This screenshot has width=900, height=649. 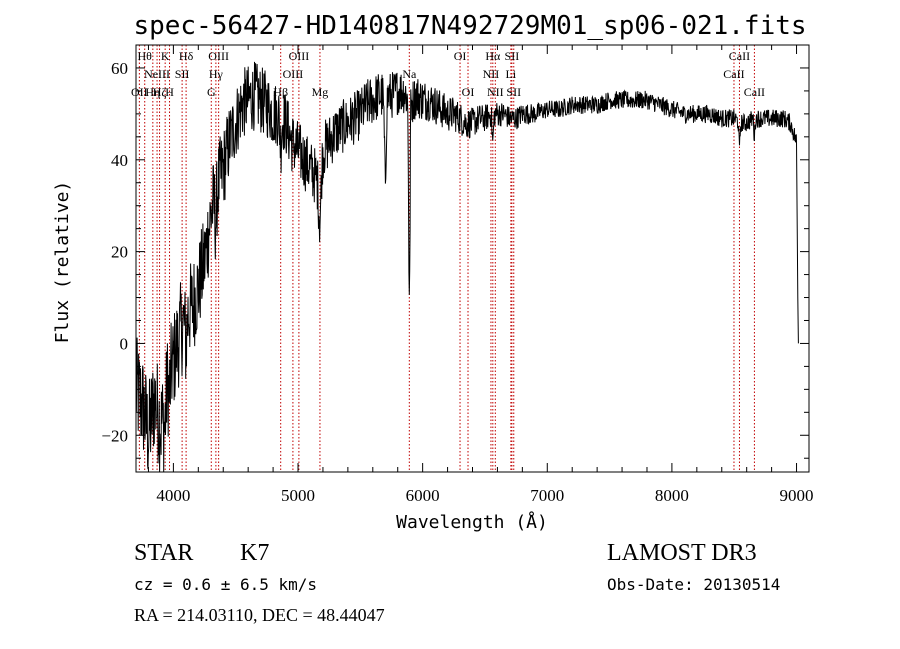 What do you see at coordinates (169, 92) in the screenshot?
I see `line-label: H` at bounding box center [169, 92].